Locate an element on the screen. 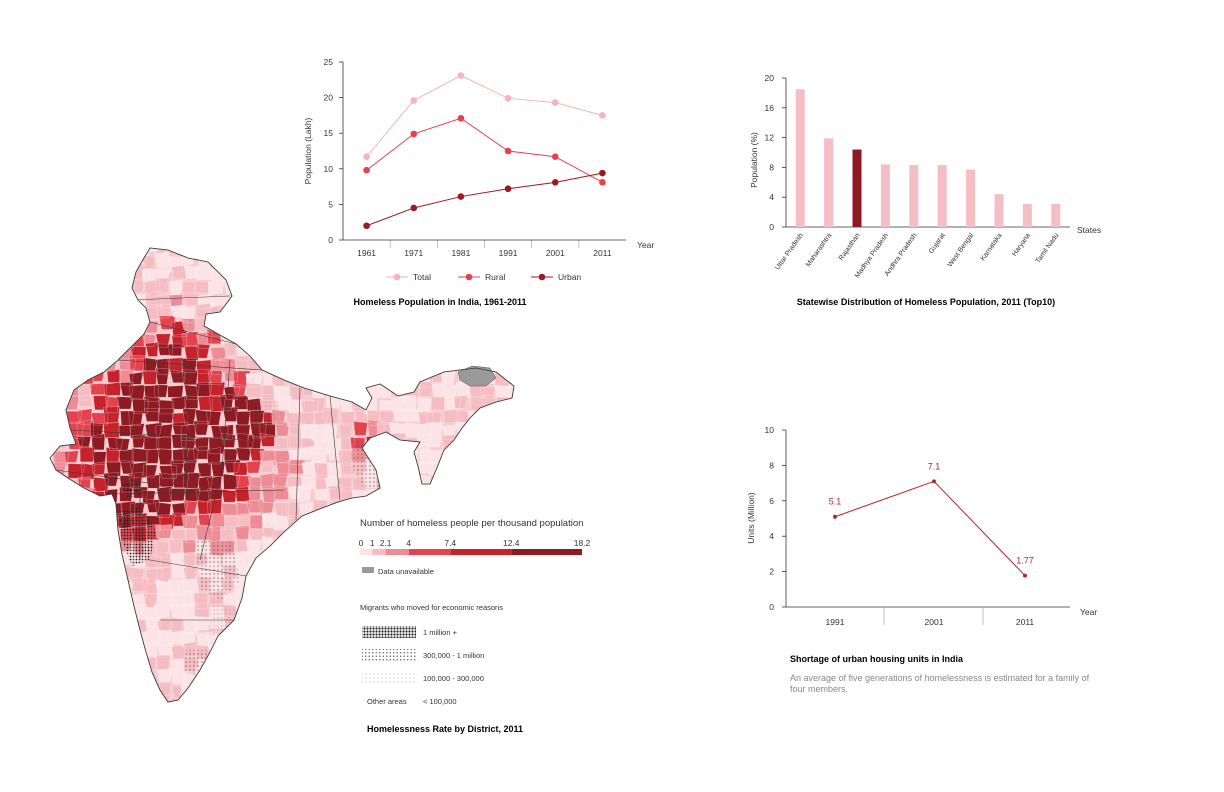 This screenshot has height=792, width=1224. c1-ytick-label: 20 is located at coordinates (329, 98).